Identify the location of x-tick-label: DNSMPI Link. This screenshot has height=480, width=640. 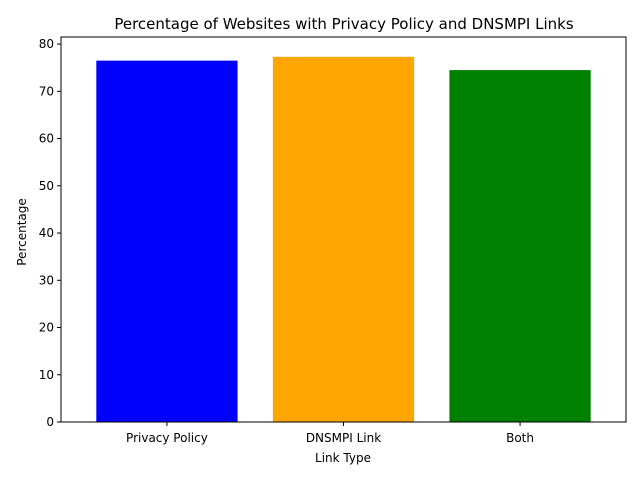
(343, 438).